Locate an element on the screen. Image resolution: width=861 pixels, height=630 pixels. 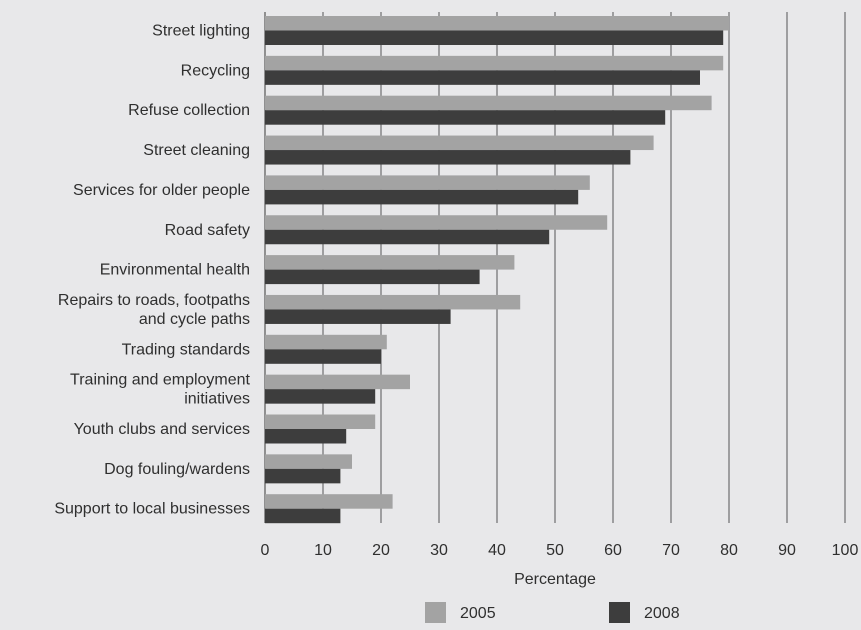
category-label: Road safety is located at coordinates (207, 230).